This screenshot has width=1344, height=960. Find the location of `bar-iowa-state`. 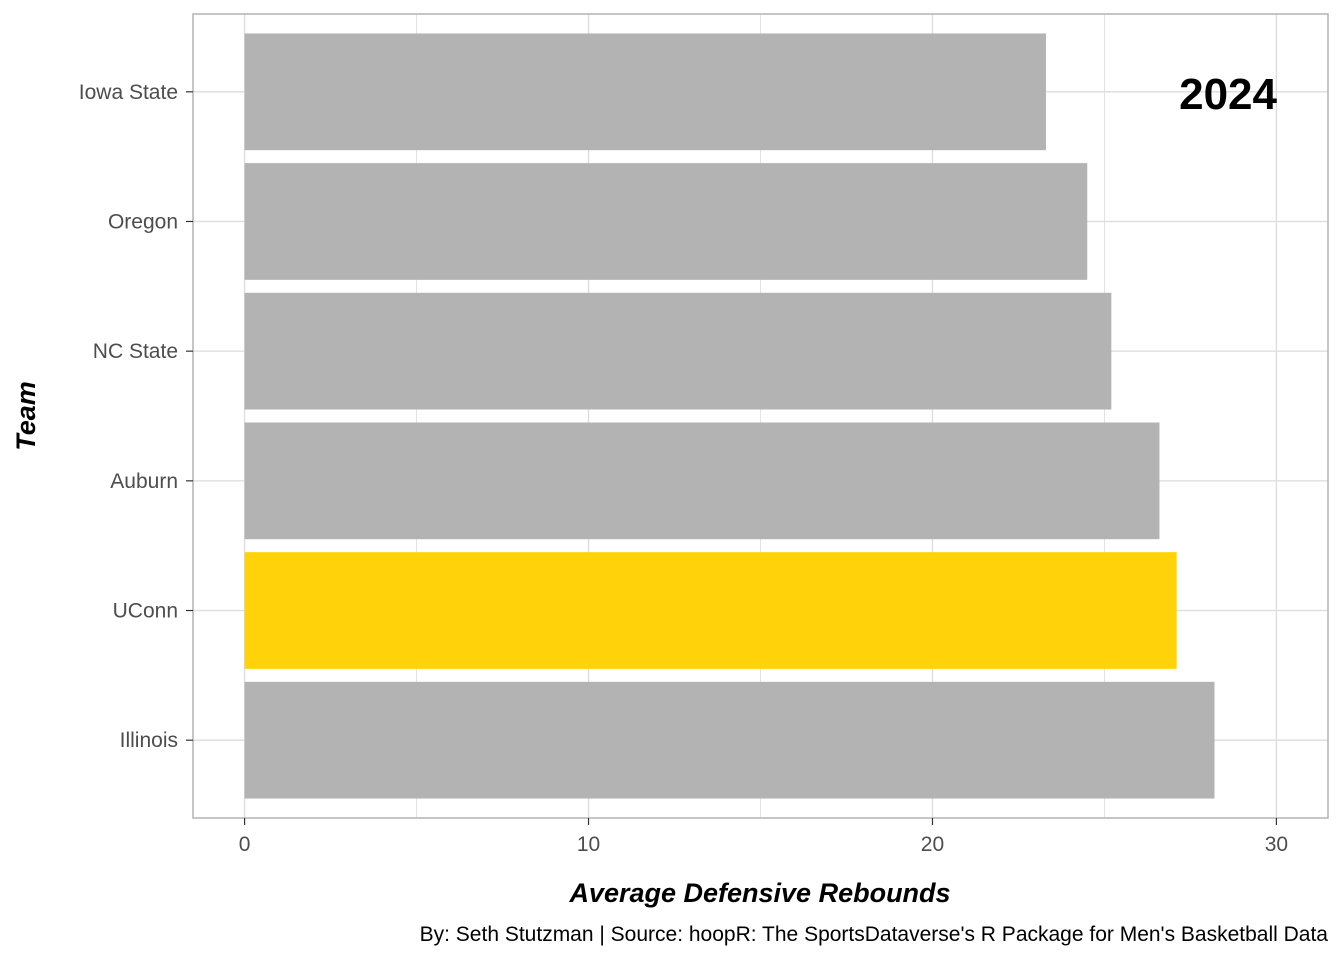

bar-iowa-state is located at coordinates (645, 92).